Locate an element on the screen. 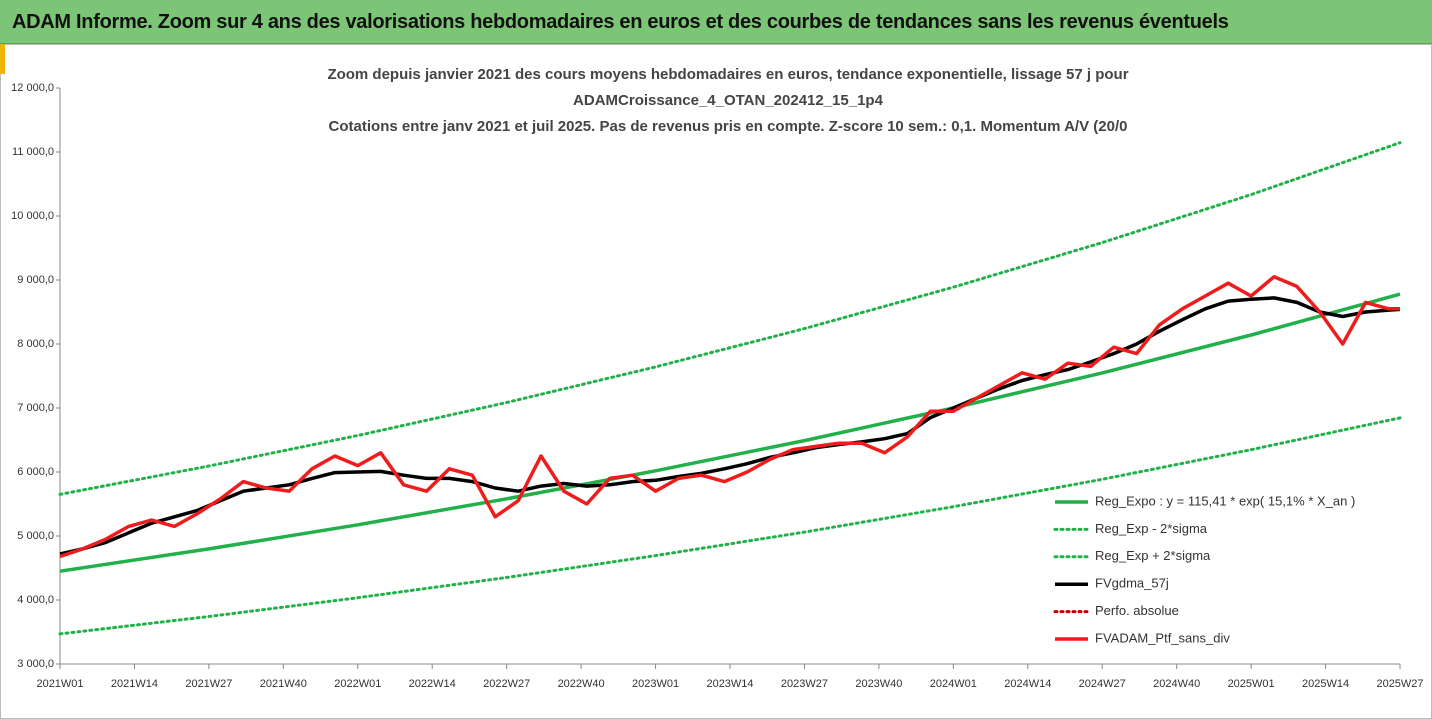 The height and width of the screenshot is (719, 1432). x-tick-label: 2021W40 is located at coordinates (283, 684).